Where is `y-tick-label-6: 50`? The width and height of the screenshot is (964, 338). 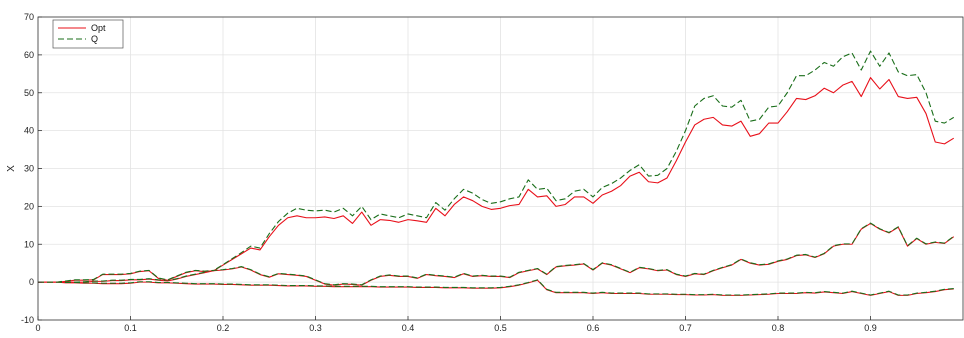
y-tick-label-6: 50 is located at coordinates (29, 93).